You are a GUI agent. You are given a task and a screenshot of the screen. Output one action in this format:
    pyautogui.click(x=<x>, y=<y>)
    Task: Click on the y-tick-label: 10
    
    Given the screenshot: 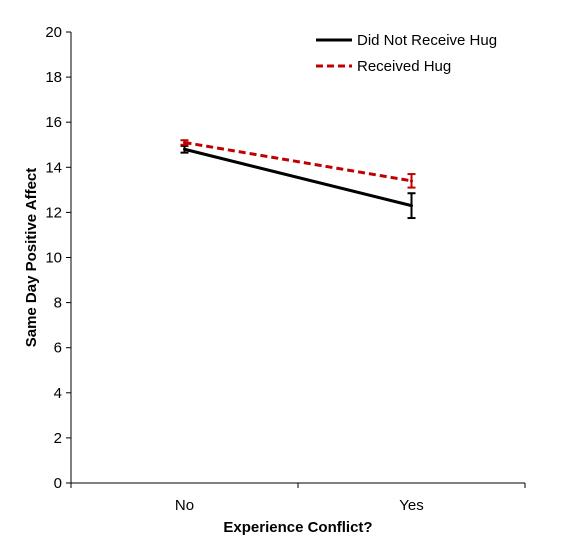 What is the action you would take?
    pyautogui.click(x=53, y=258)
    